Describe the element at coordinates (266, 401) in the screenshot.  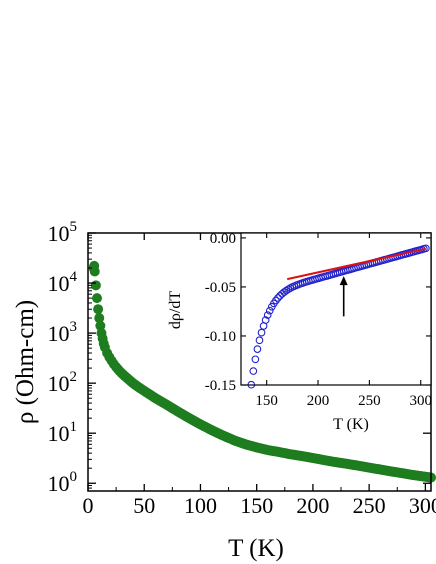
I see `inset-x-tick-label: 150` at that location.